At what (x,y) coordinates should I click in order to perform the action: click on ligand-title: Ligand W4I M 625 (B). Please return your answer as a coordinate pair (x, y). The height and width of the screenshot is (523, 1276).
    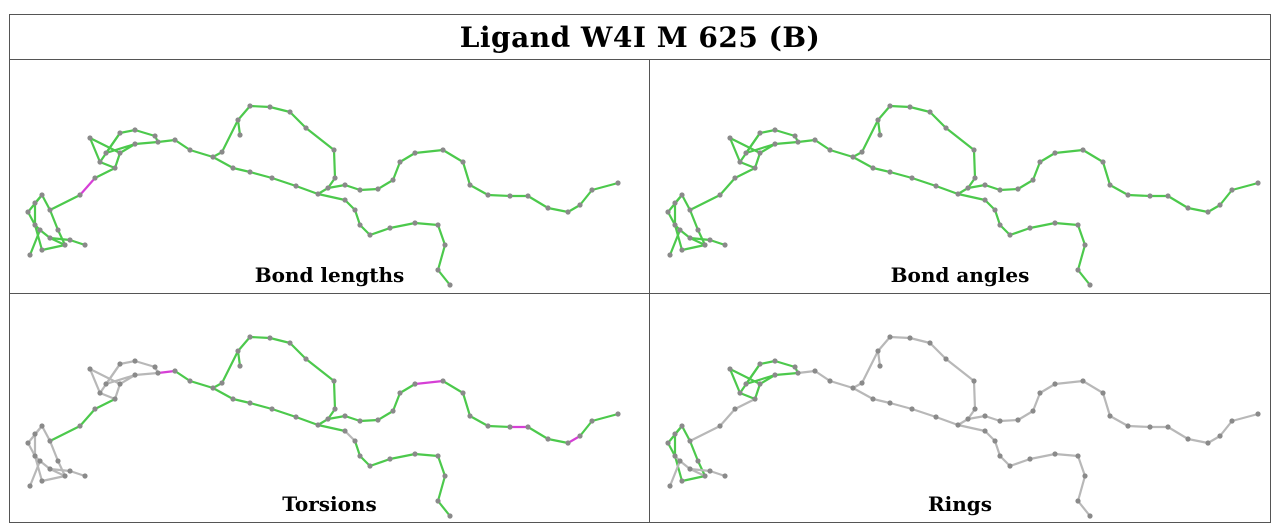
    Looking at the image, I should click on (640, 37).